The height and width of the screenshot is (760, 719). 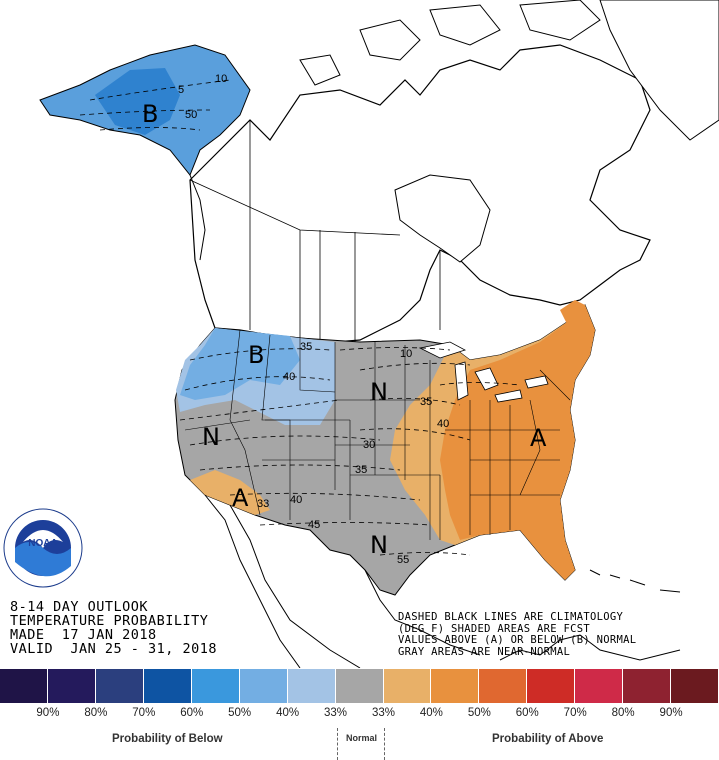 I want to click on svg-text: NOAA, so click(x=42, y=543).